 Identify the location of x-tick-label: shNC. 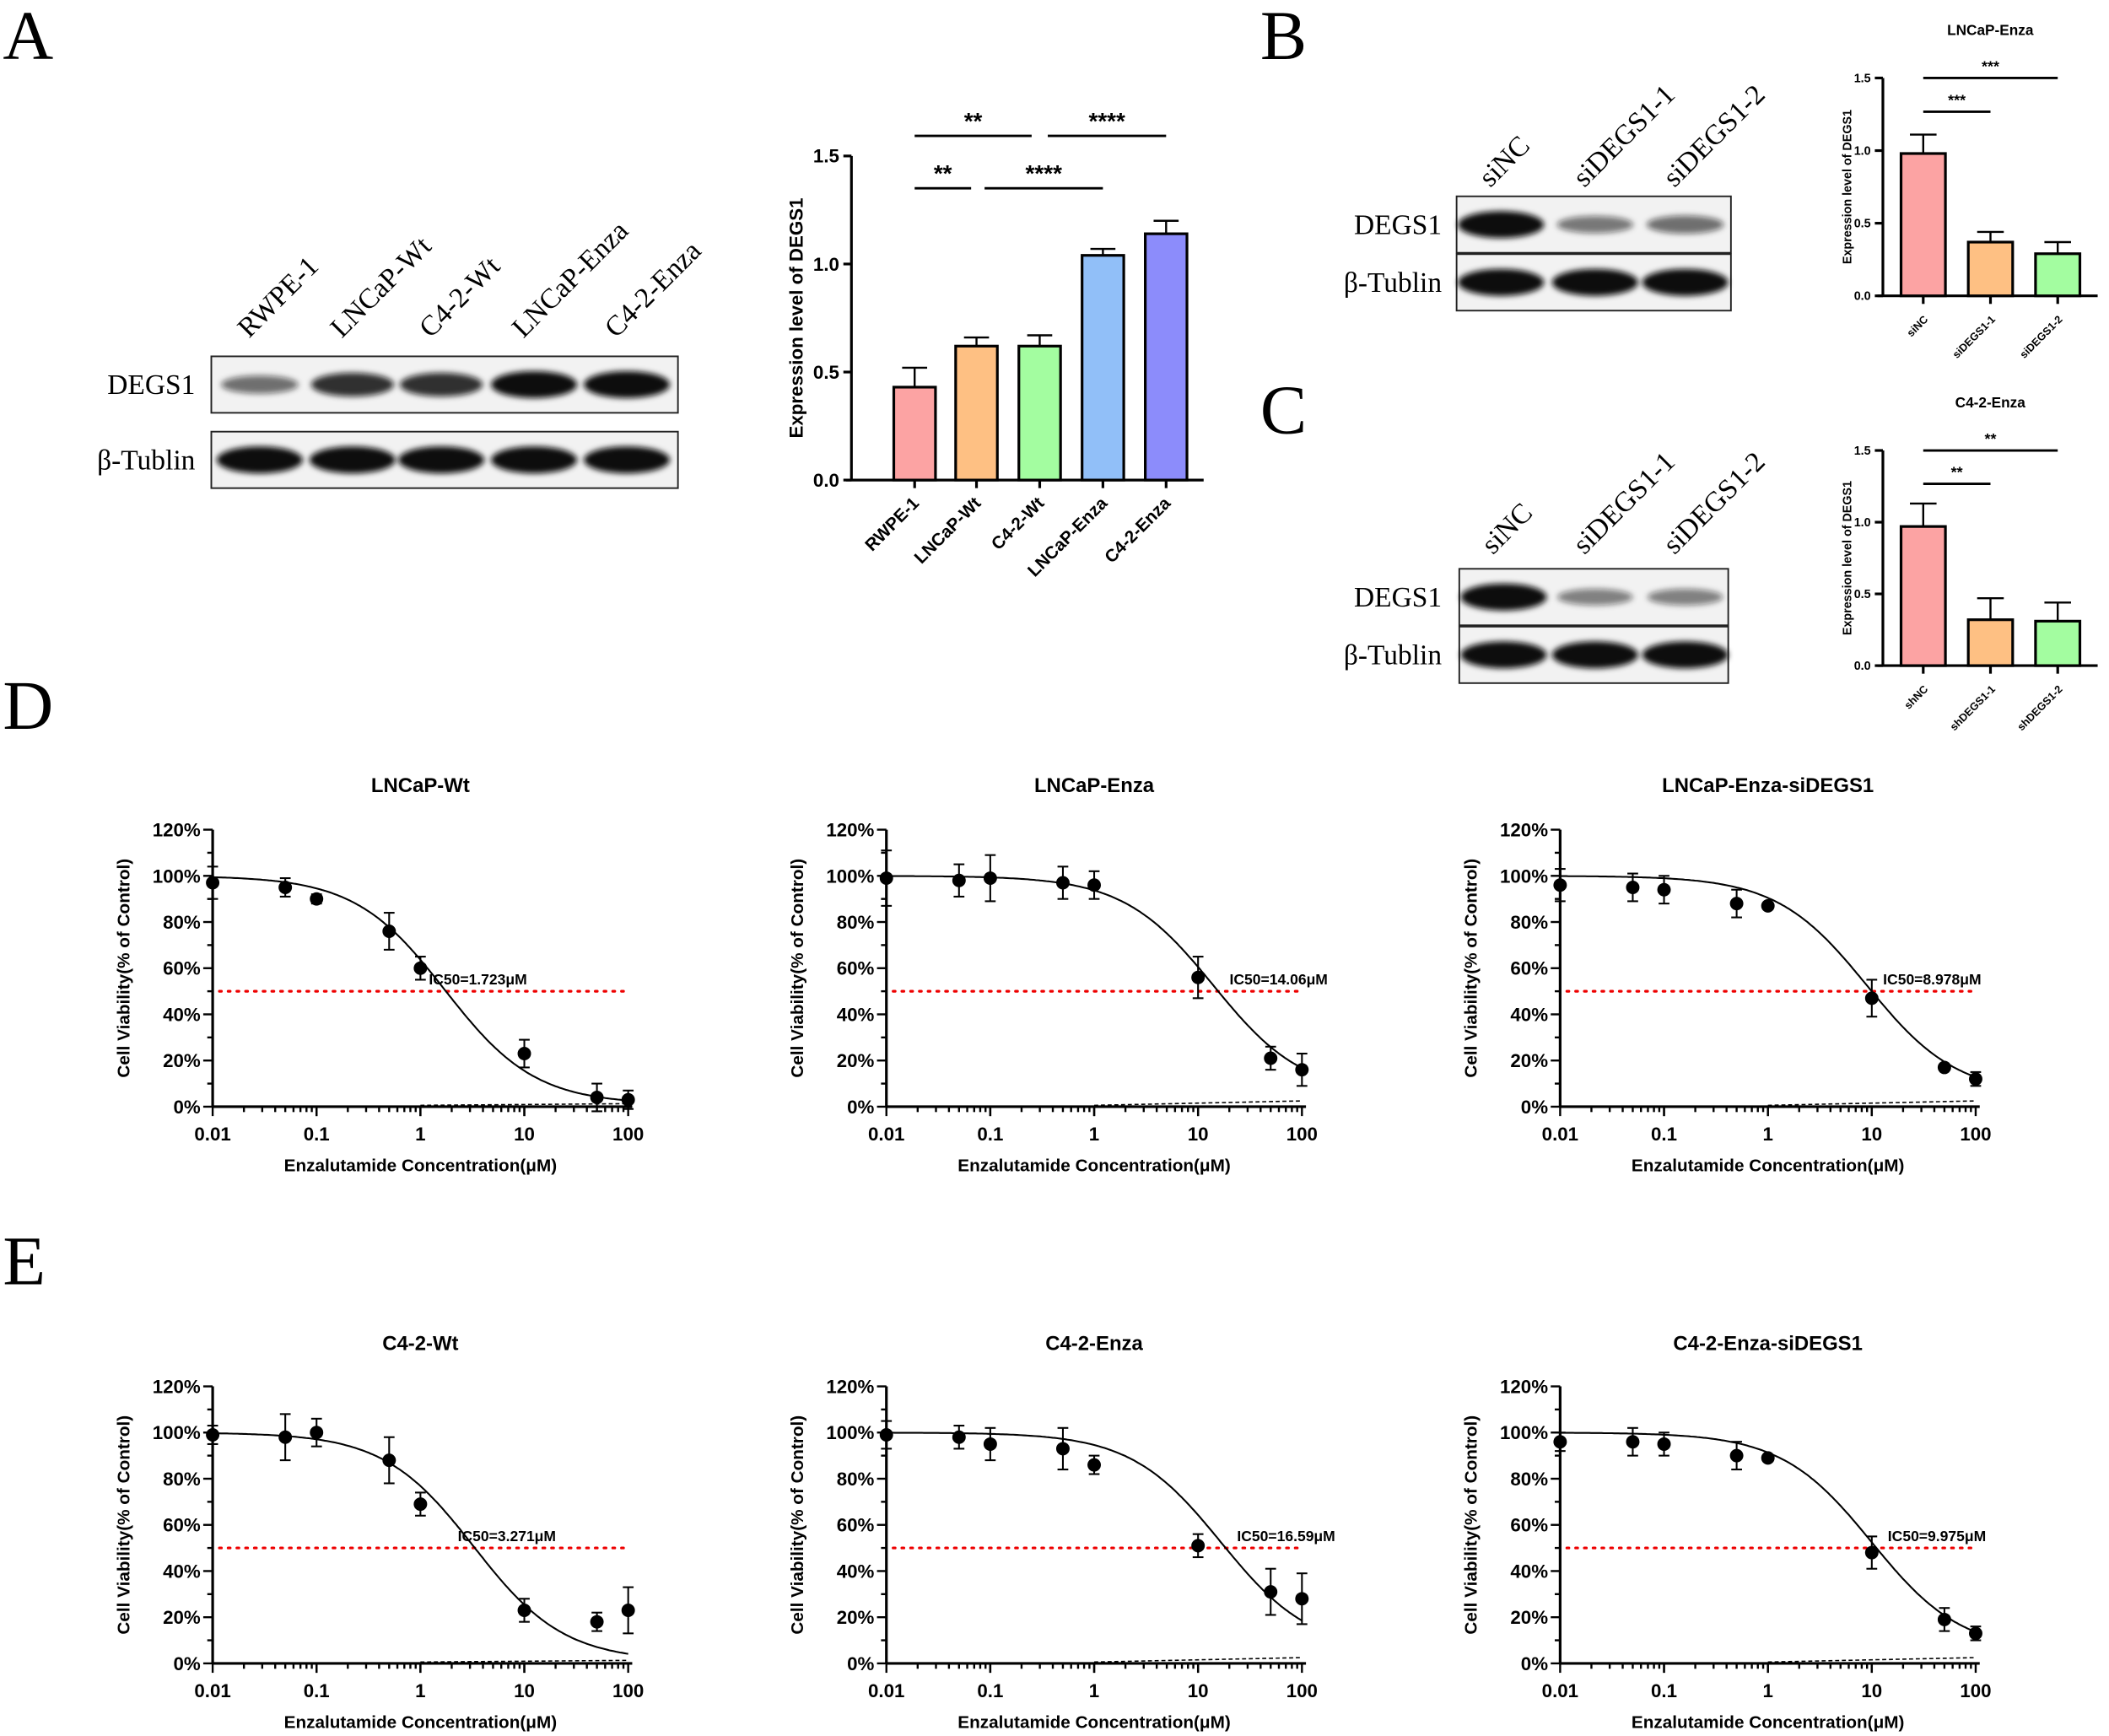
(1915, 697).